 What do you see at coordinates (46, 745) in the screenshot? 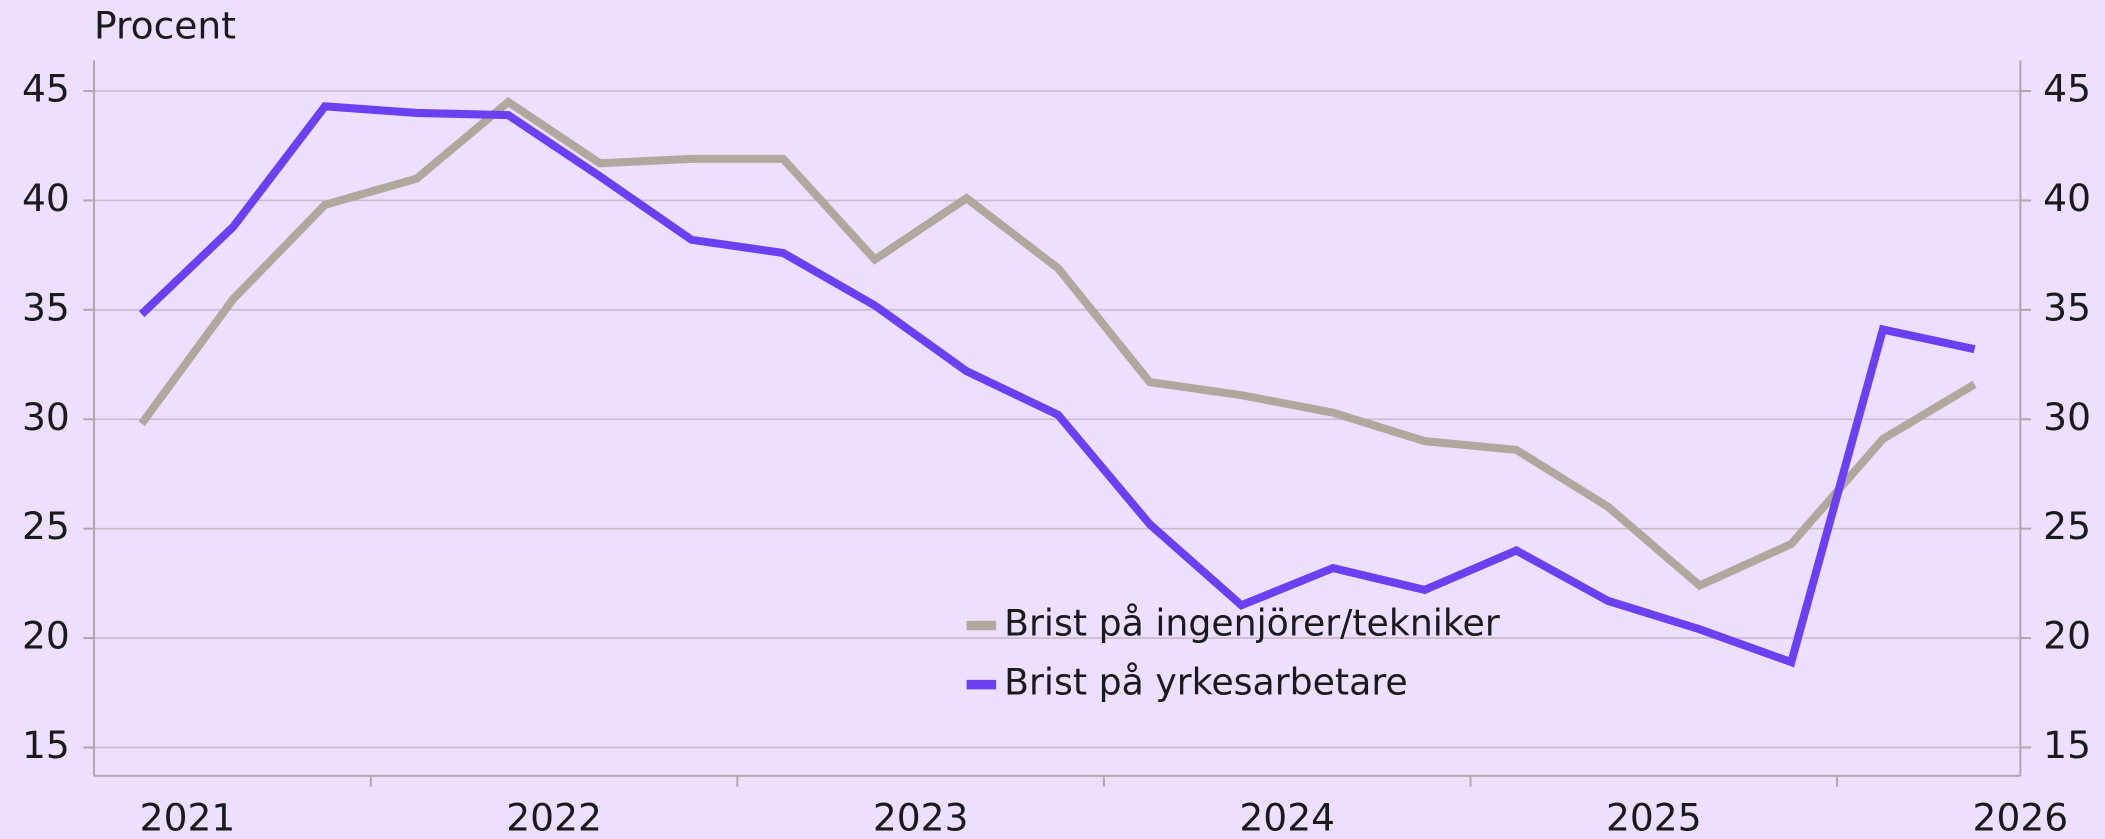
I see `y-tick-label: 15` at bounding box center [46, 745].